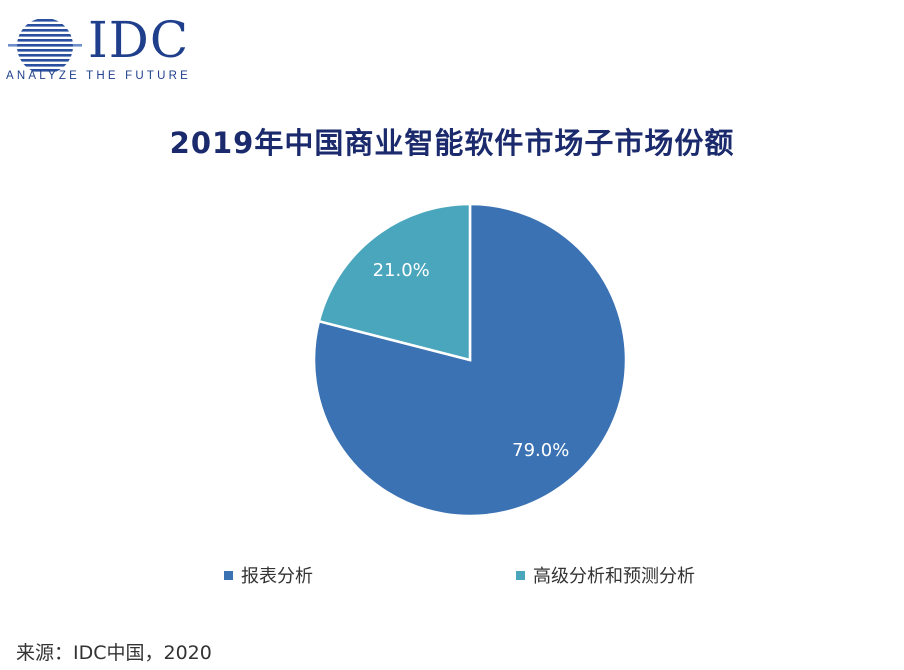  What do you see at coordinates (540, 450) in the screenshot?
I see `data-label-1: 79.0%` at bounding box center [540, 450].